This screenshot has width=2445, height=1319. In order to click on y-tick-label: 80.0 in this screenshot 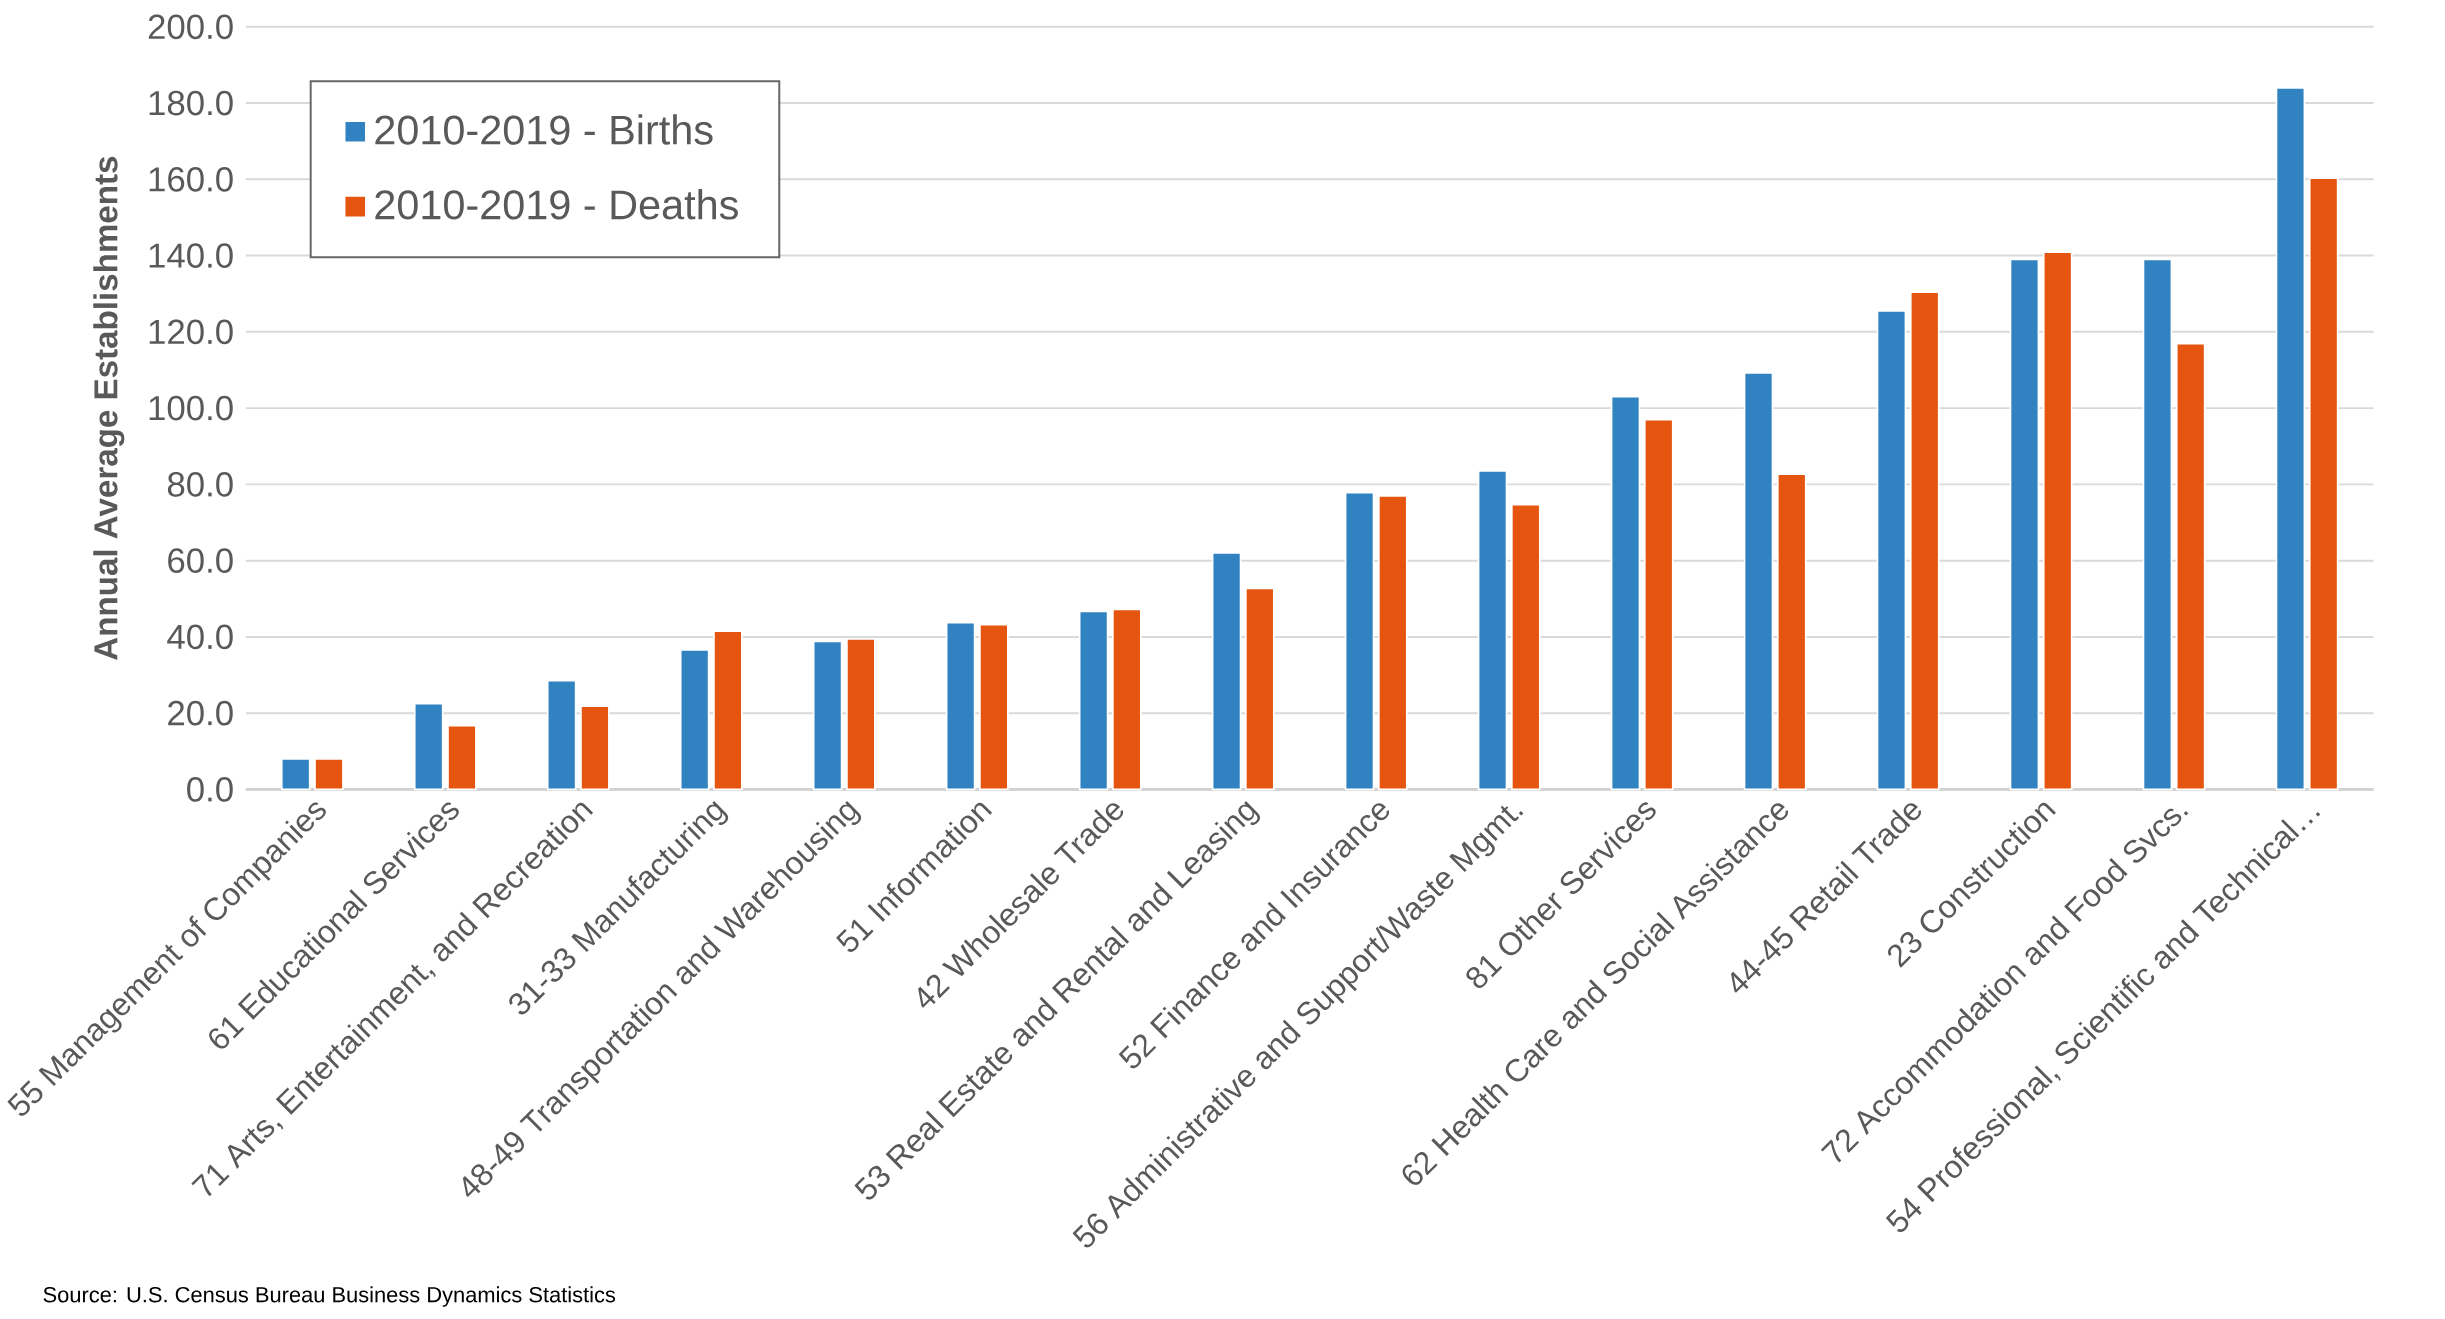, I will do `click(200, 484)`.